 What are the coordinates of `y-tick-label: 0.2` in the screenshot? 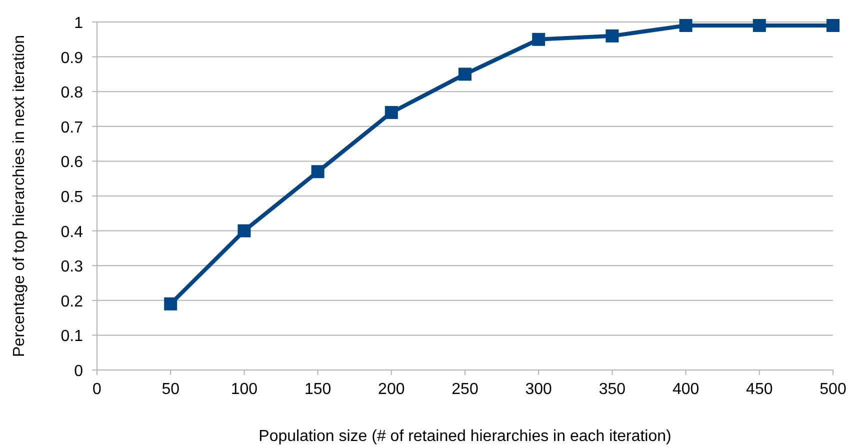 It's located at (72, 301).